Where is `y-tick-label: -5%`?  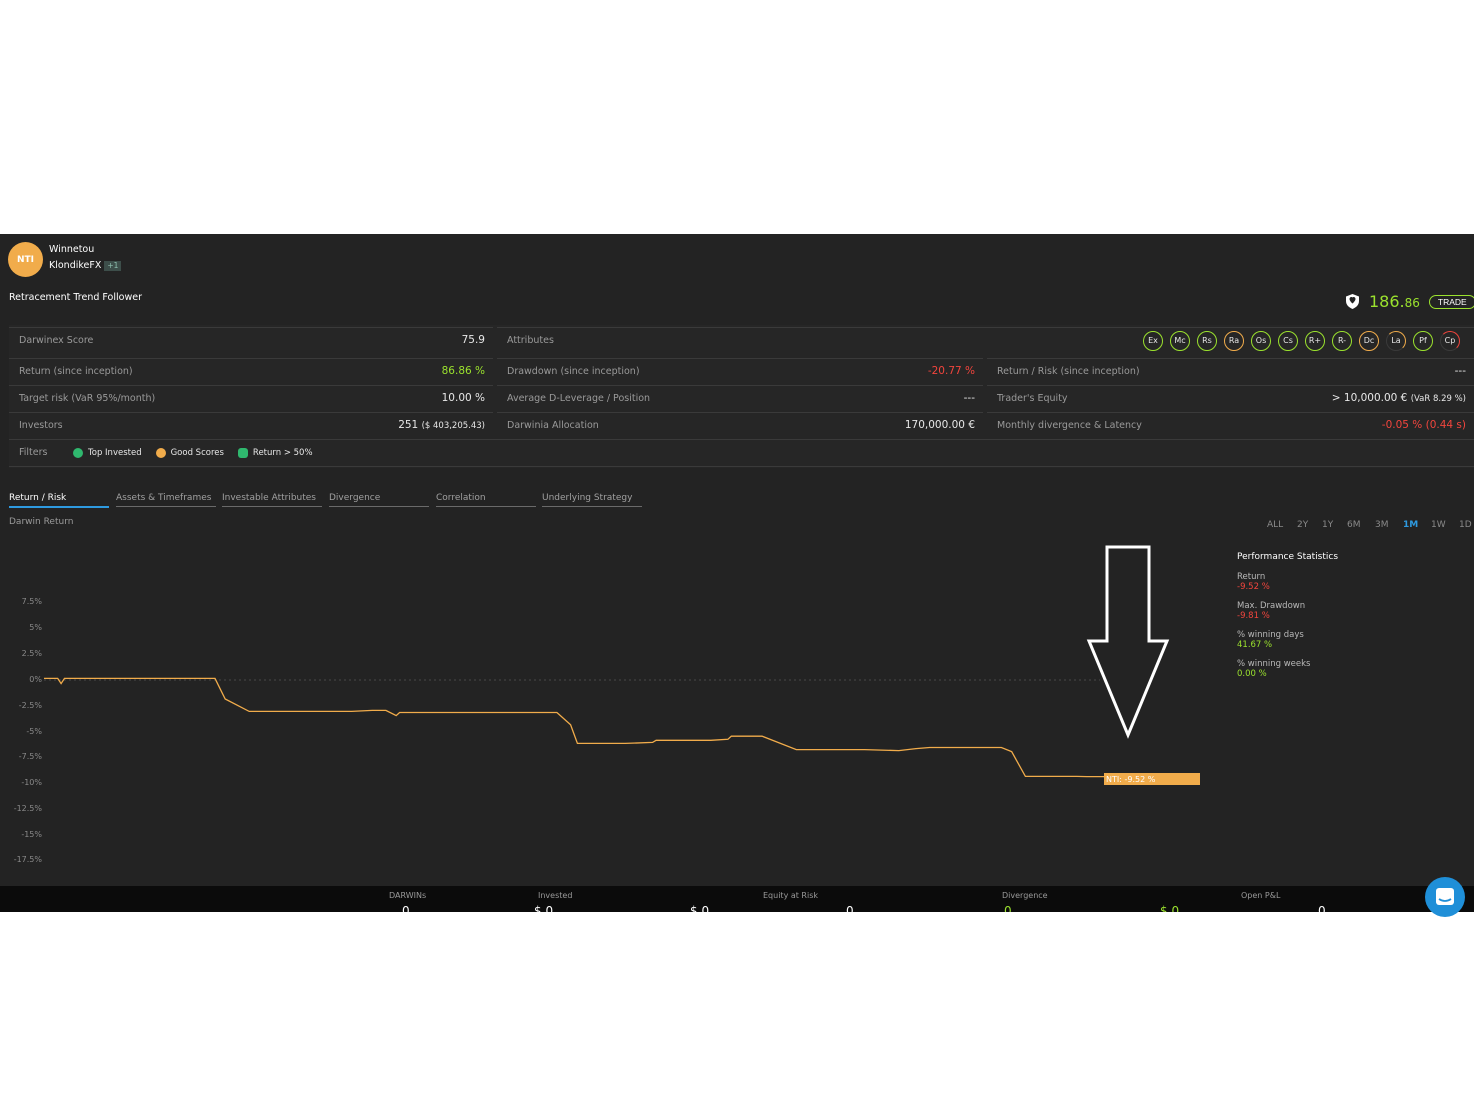
y-tick-label: -5% is located at coordinates (34, 731).